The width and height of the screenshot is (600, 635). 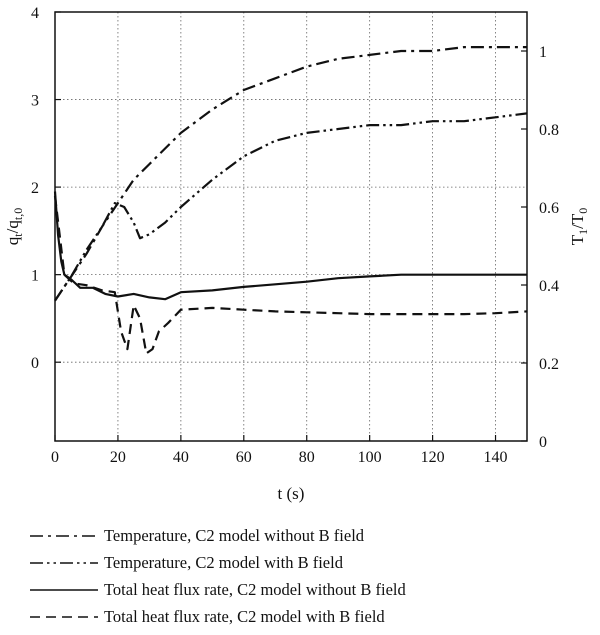 What do you see at coordinates (55, 457) in the screenshot?
I see `x-tick-label: 0` at bounding box center [55, 457].